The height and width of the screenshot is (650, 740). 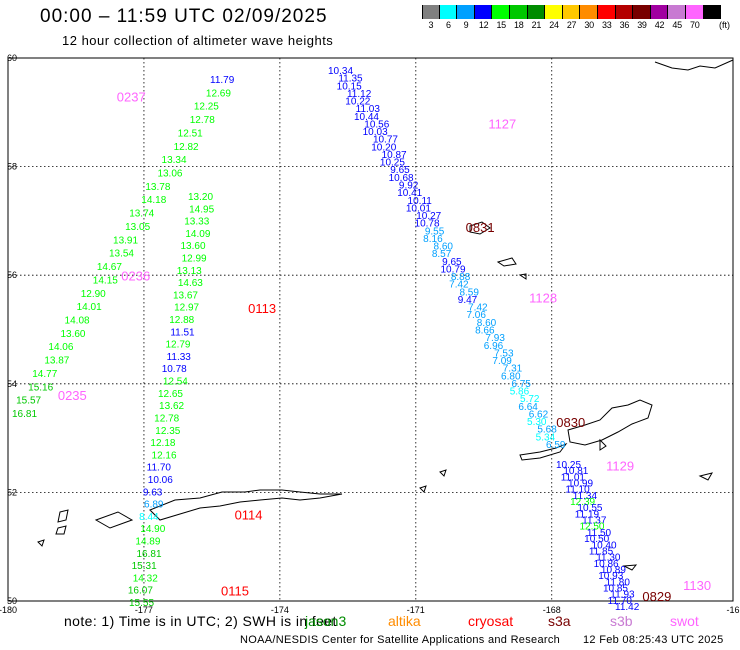 What do you see at coordinates (520, 392) in the screenshot?
I see `wave-height-value: 5.86` at bounding box center [520, 392].